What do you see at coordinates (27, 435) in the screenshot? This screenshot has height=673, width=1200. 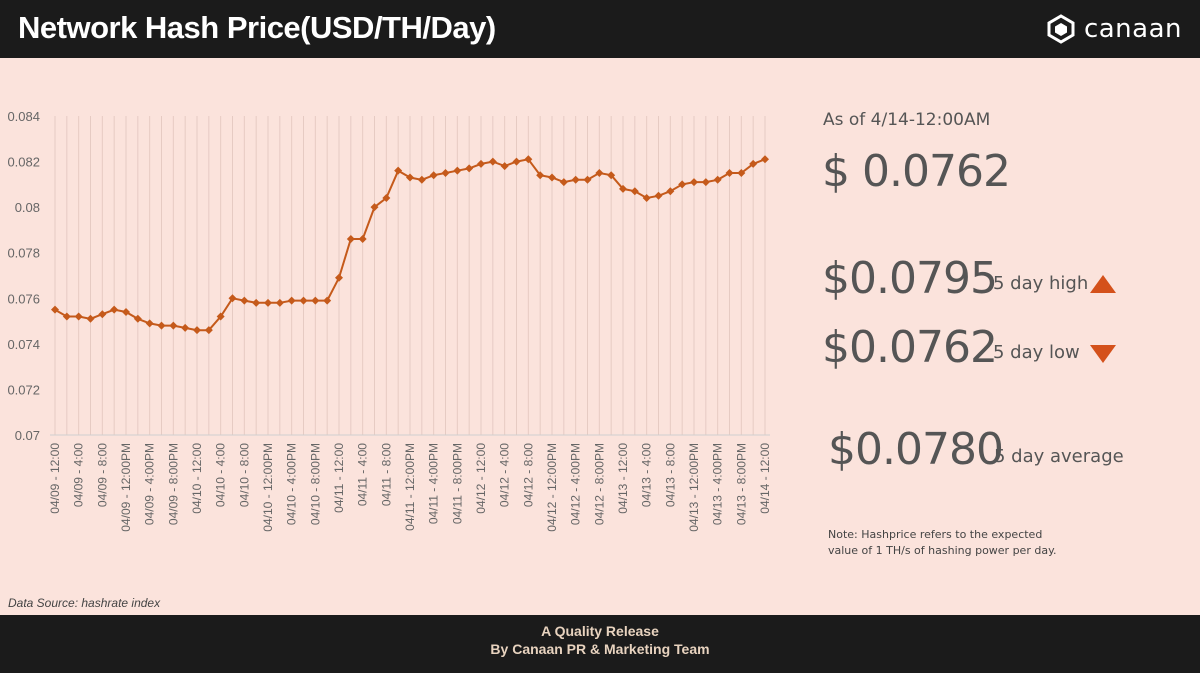 I see `y-tick-label: 0.07` at bounding box center [27, 435].